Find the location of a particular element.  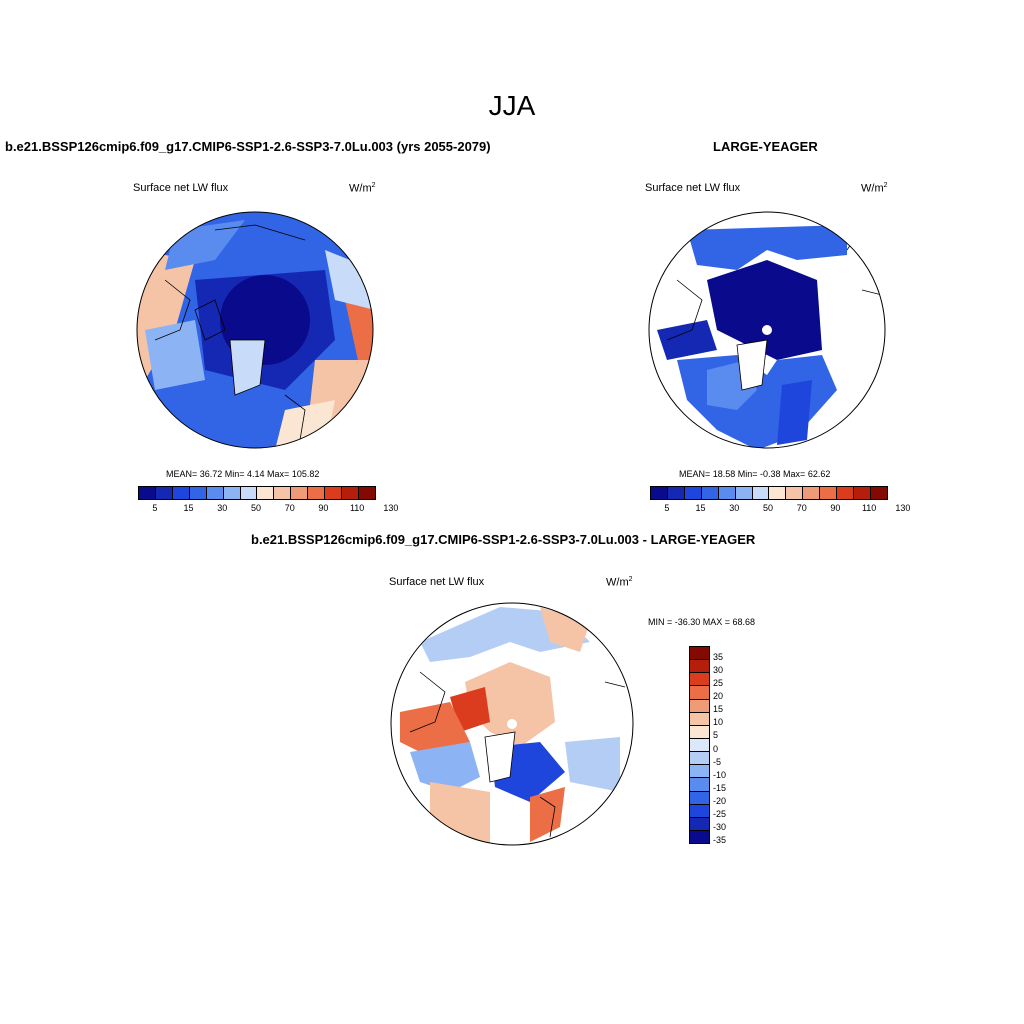

colorbar-tick-label: 20 is located at coordinates (718, 696).